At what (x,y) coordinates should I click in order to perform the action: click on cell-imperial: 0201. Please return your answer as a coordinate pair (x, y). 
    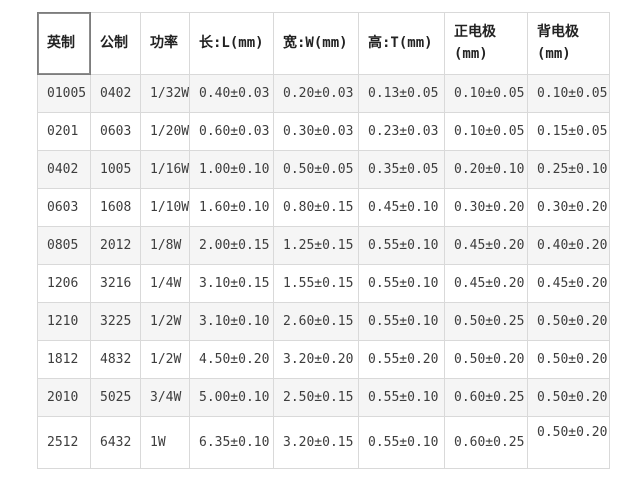
    Looking at the image, I should click on (64, 131).